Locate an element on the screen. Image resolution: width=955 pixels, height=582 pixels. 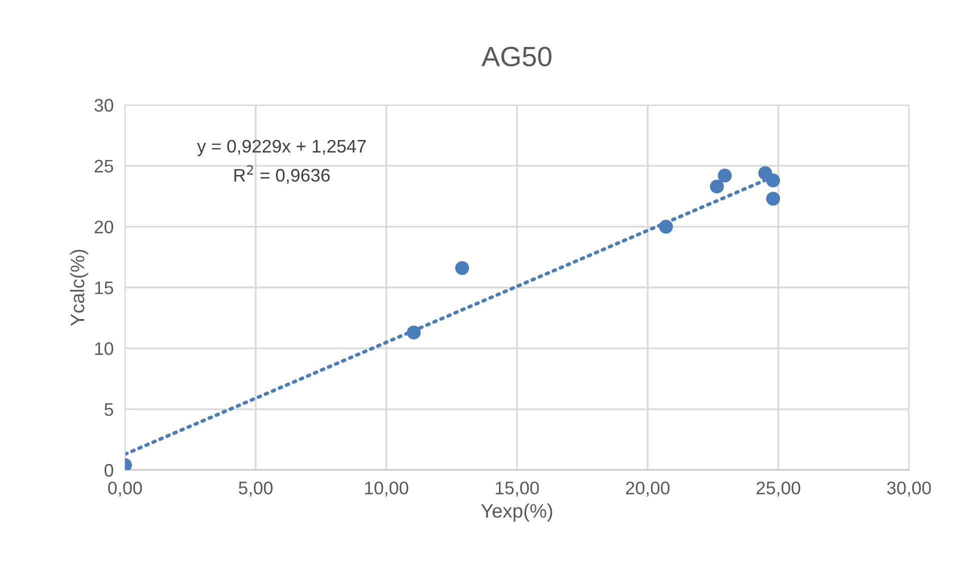
y-tick-label: 20 is located at coordinates (104, 227).